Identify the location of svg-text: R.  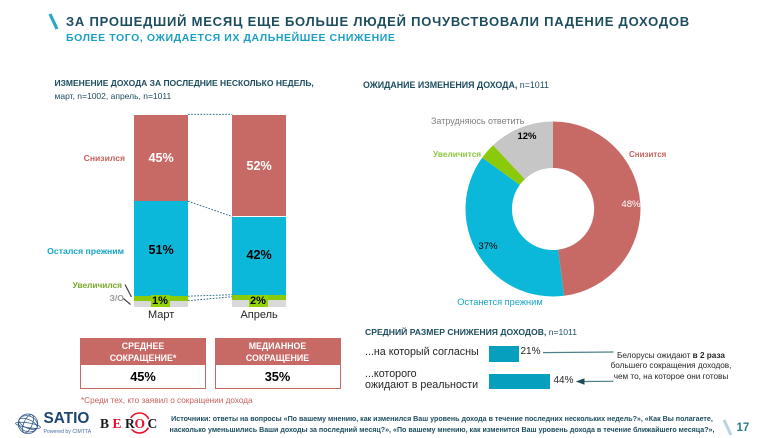
(130, 423).